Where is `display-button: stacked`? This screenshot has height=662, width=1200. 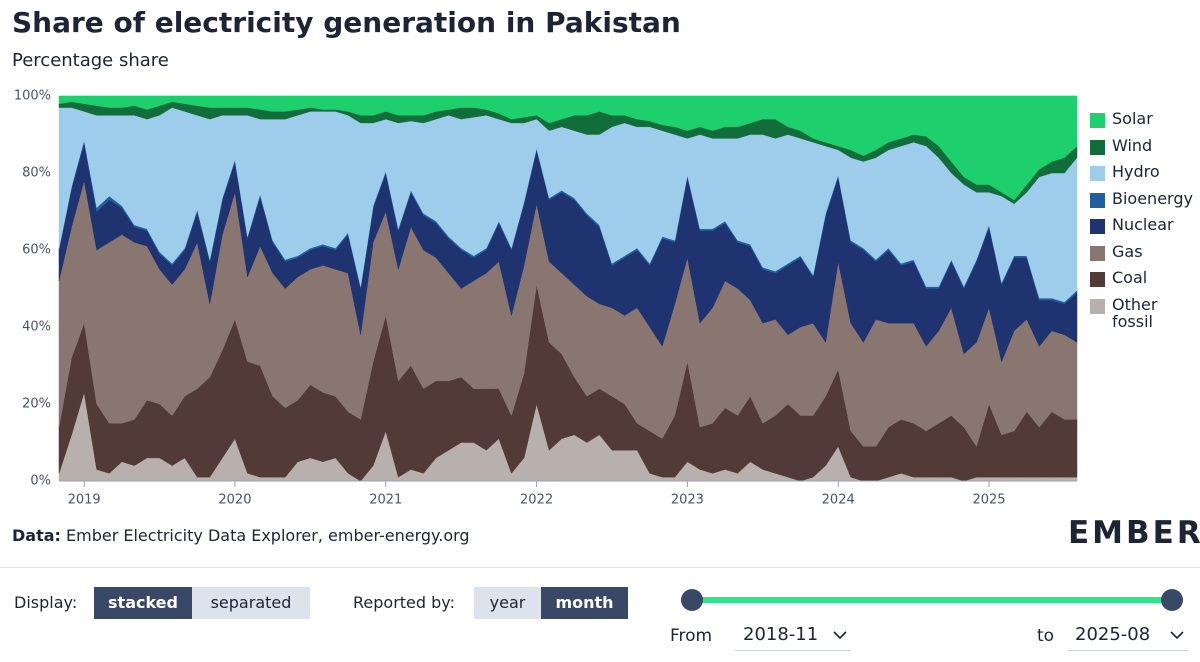
display-button: stacked is located at coordinates (143, 603).